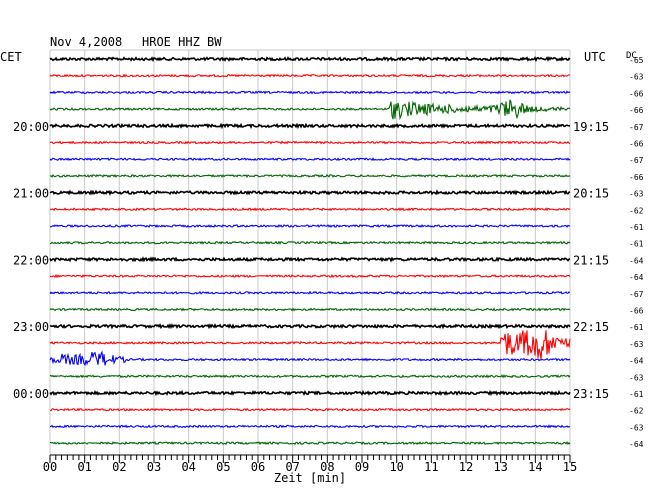 The width and height of the screenshot is (650, 494). I want to click on utc-time-label: 21:15, so click(591, 260).